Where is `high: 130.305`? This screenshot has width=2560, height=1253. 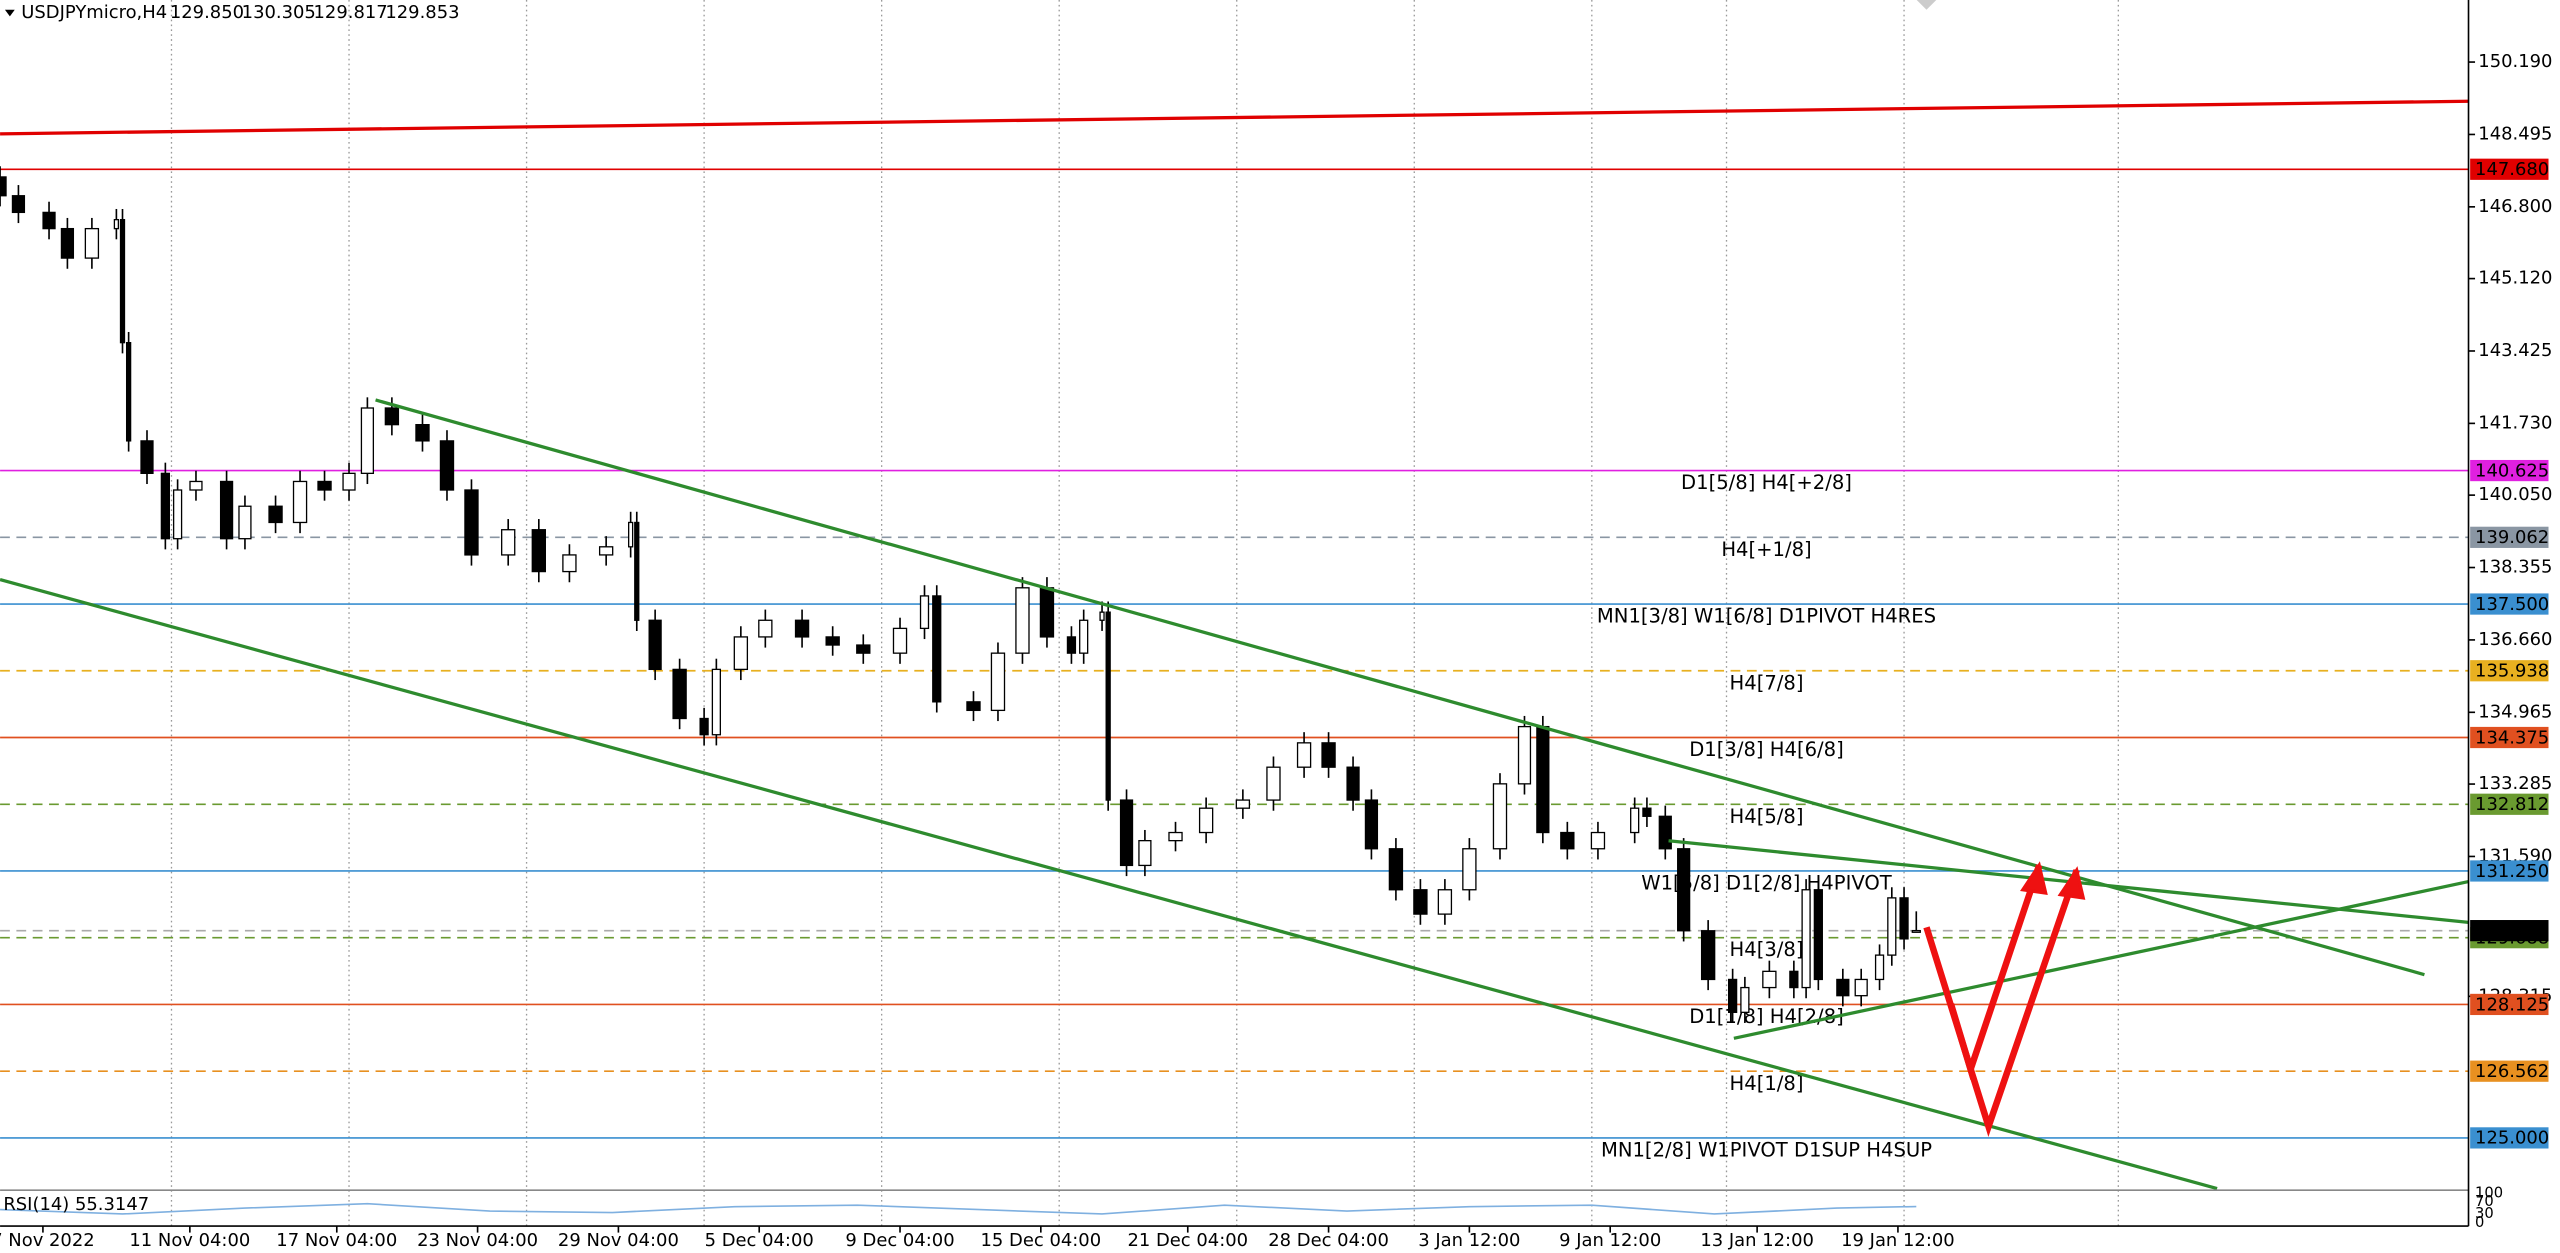
high: 130.305 is located at coordinates (279, 12).